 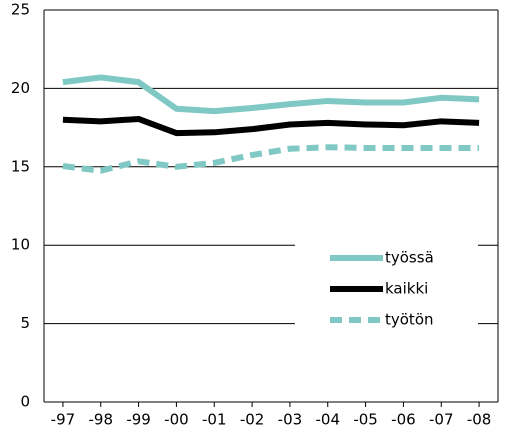 What do you see at coordinates (20, 88) in the screenshot?
I see `y-tick-label: 20` at bounding box center [20, 88].